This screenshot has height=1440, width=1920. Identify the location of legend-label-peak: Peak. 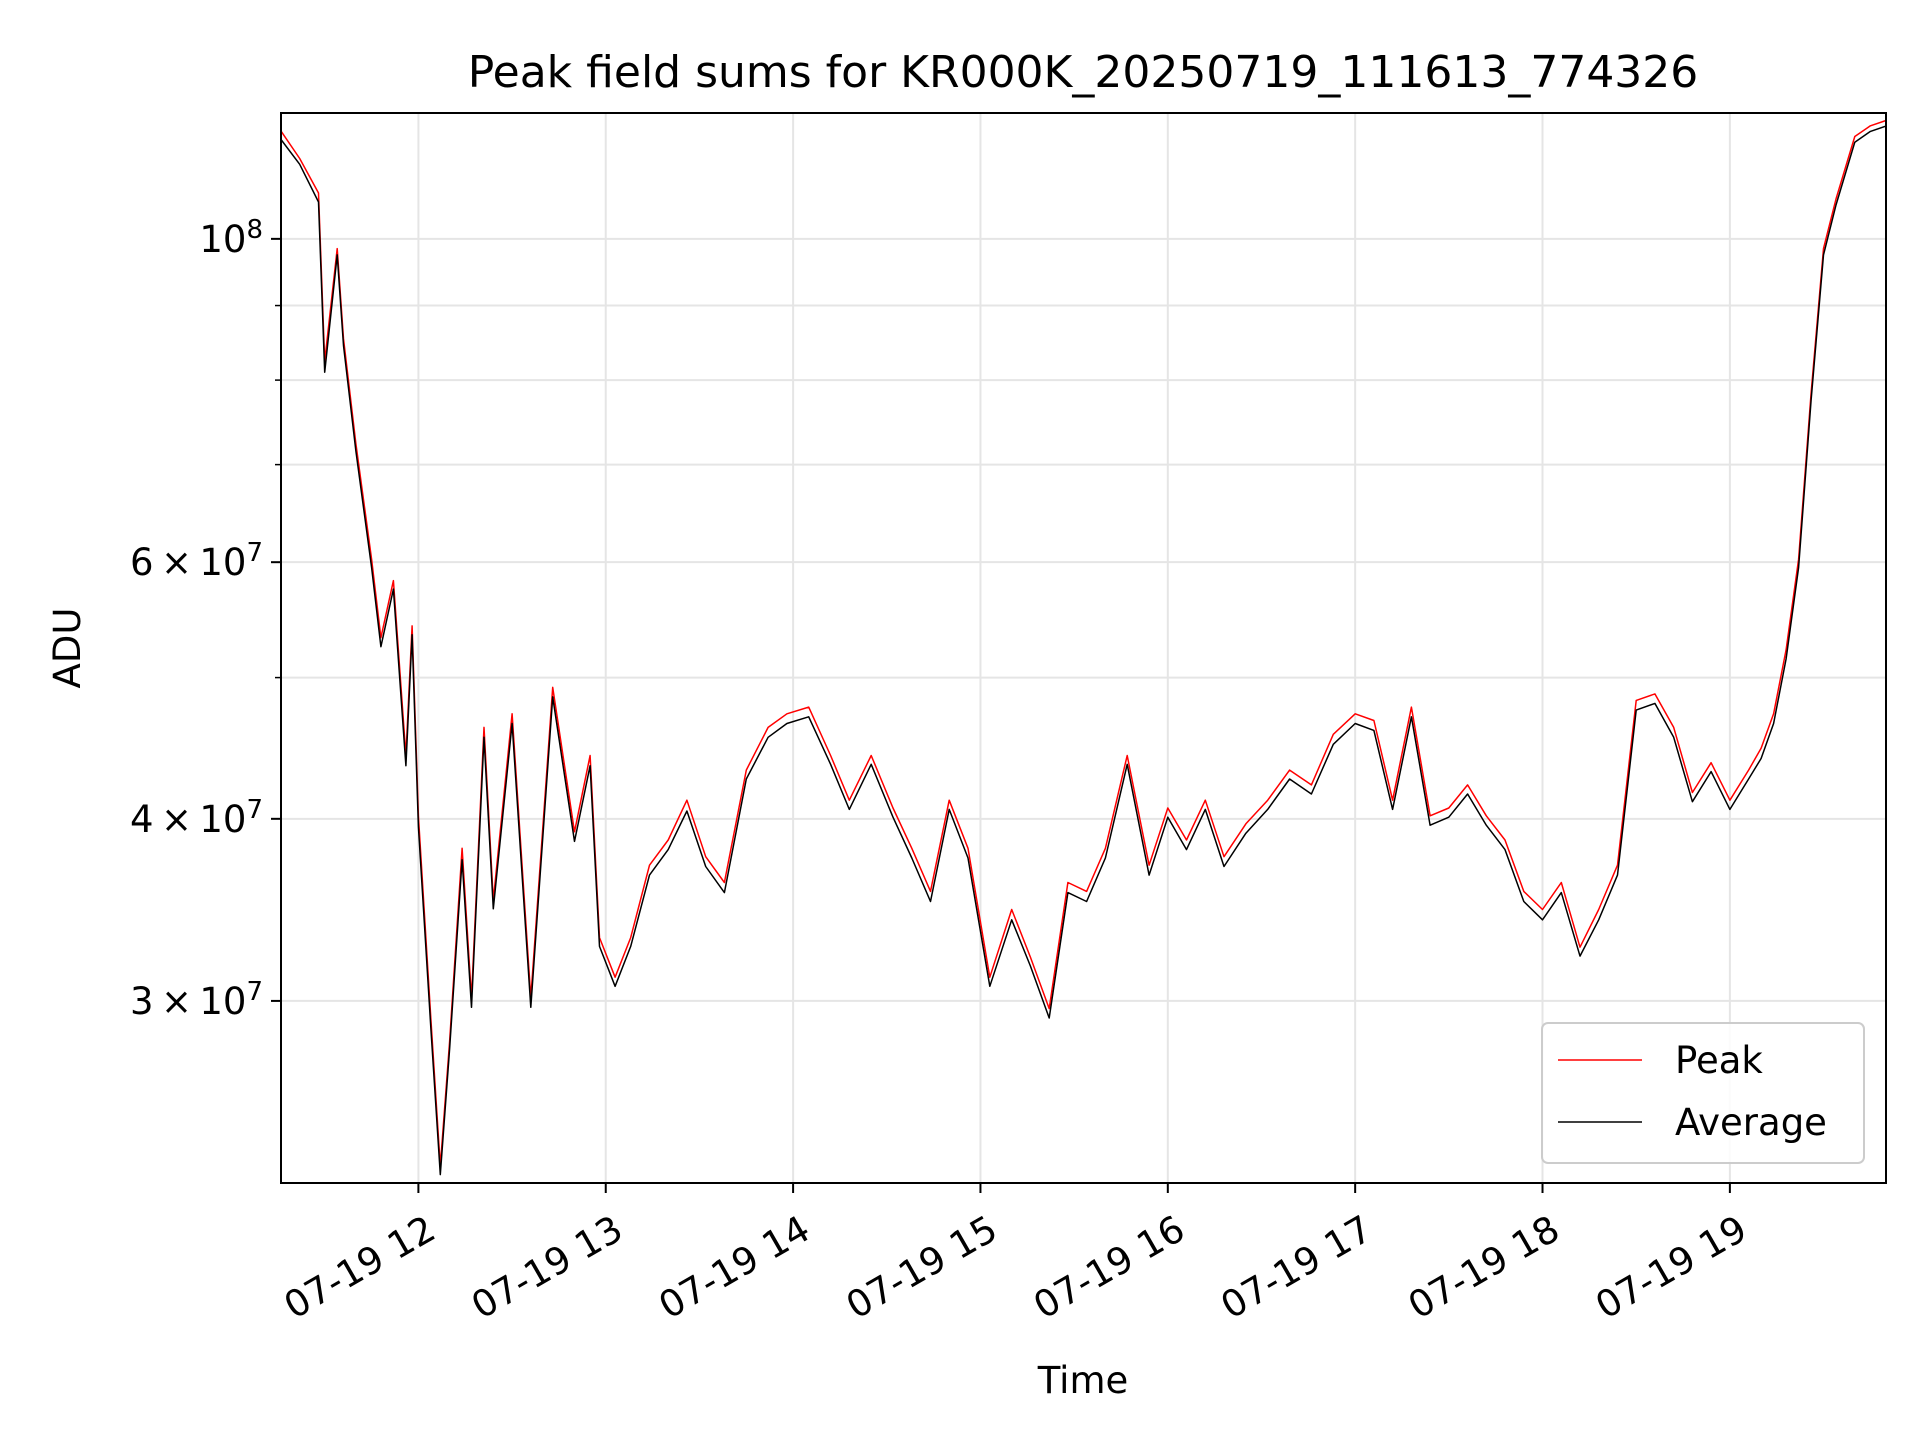
(1719, 1060).